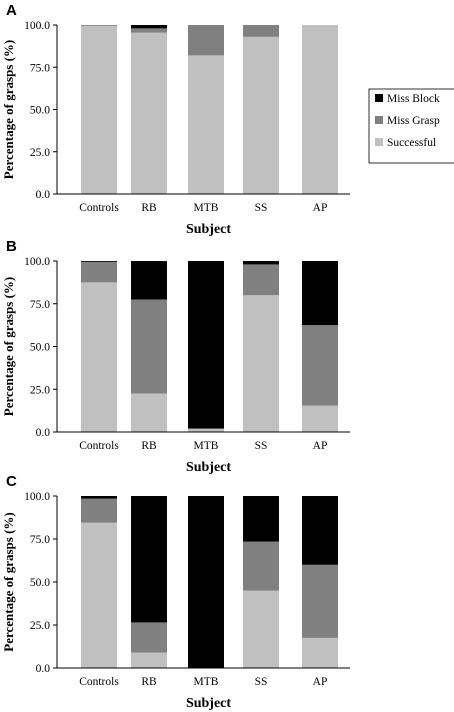 The image size is (454, 712). What do you see at coordinates (11, 246) in the screenshot?
I see `panel-label: B` at bounding box center [11, 246].